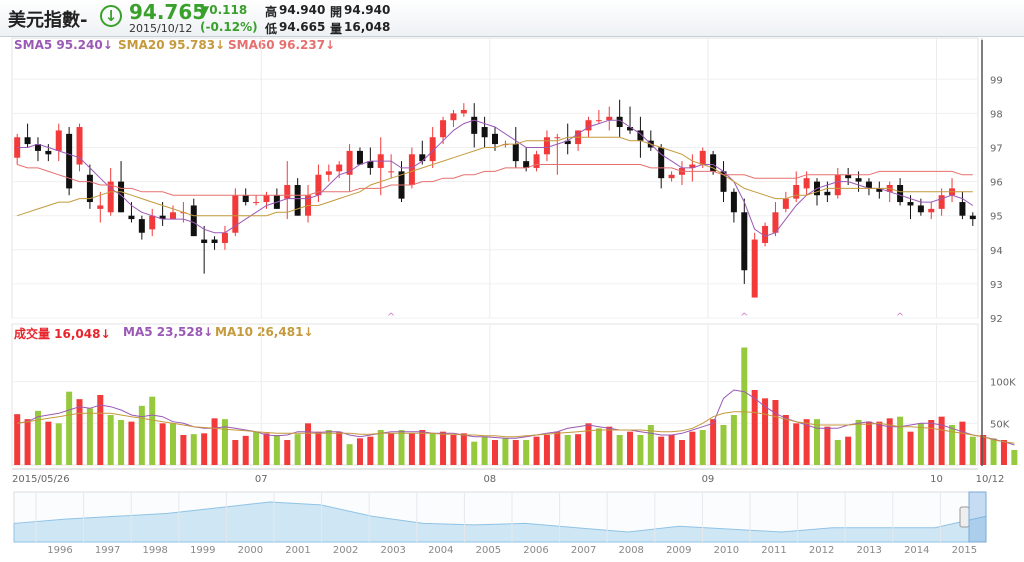 The width and height of the screenshot is (1024, 562). I want to click on navigator-selected-range, so click(977, 517).